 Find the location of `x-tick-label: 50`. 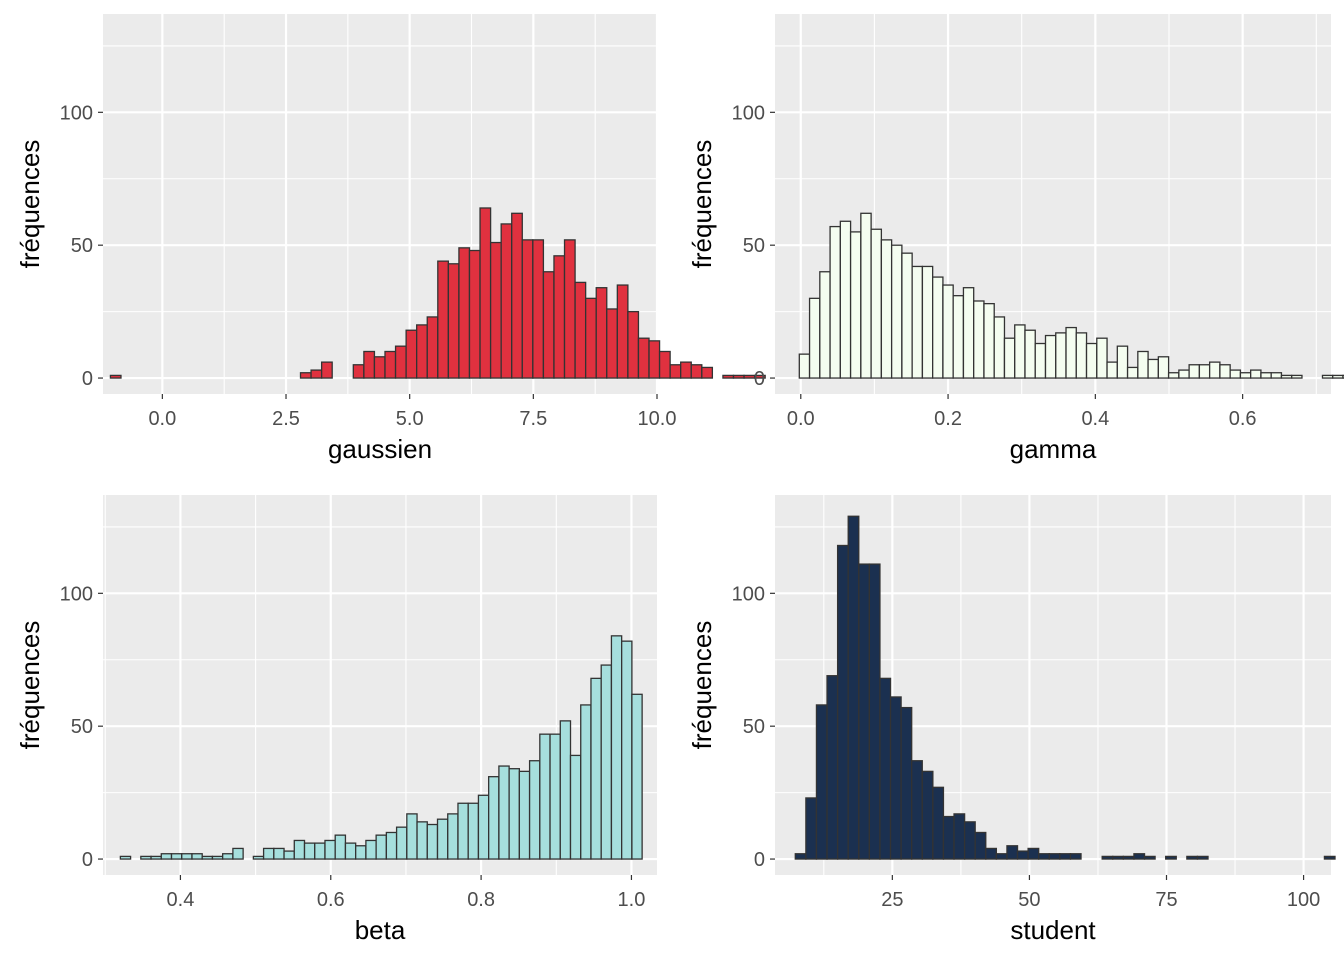

x-tick-label: 50 is located at coordinates (1029, 900).